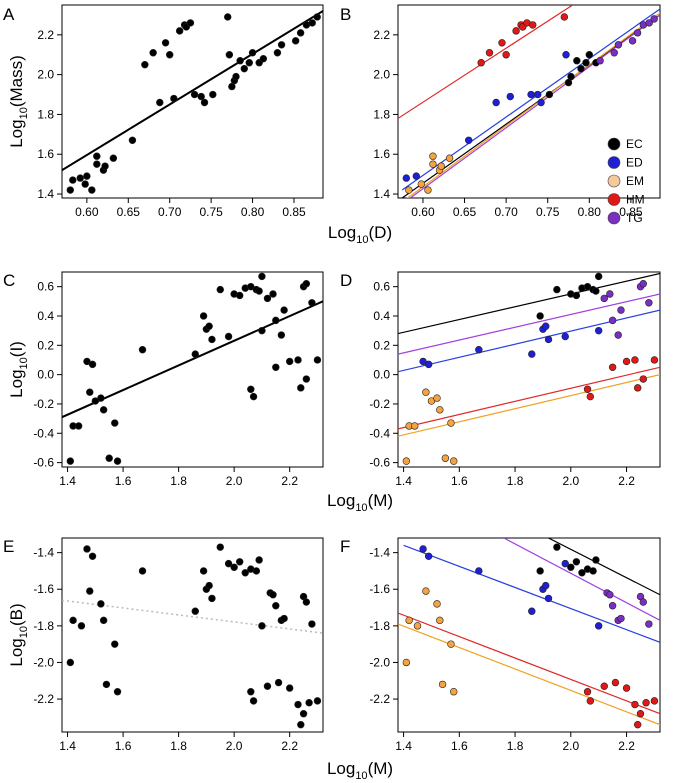 Image resolution: width=673 pixels, height=783 pixels. Describe the element at coordinates (635, 181) in the screenshot. I see `legend-label: EM` at that location.